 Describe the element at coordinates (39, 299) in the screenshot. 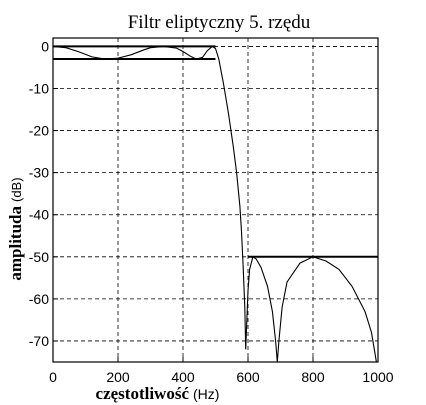

I see `y-tick-label: -60` at that location.